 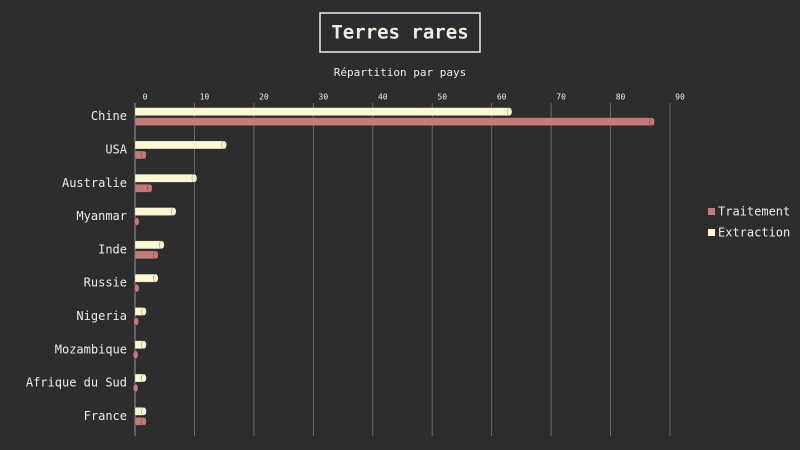 I want to click on x-tick-label: 30, so click(x=324, y=97).